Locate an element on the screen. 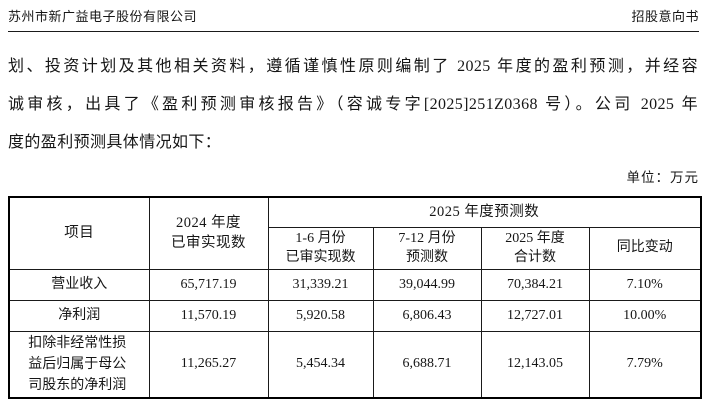 Image resolution: width=708 pixels, height=402 pixels. cell-h2-forecast: 39,044.99 is located at coordinates (427, 284).